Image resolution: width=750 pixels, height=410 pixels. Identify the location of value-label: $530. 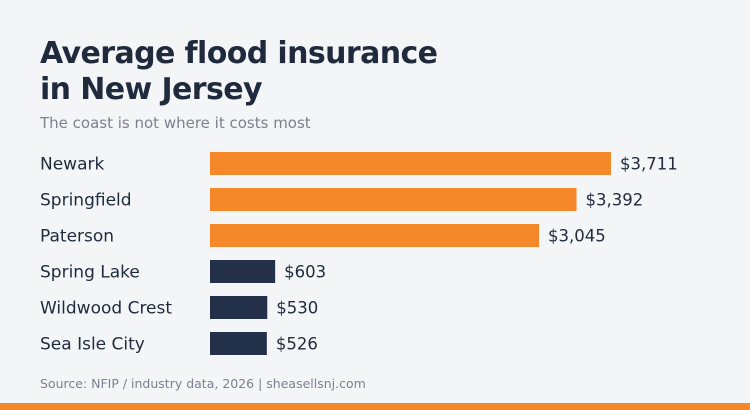
(297, 308).